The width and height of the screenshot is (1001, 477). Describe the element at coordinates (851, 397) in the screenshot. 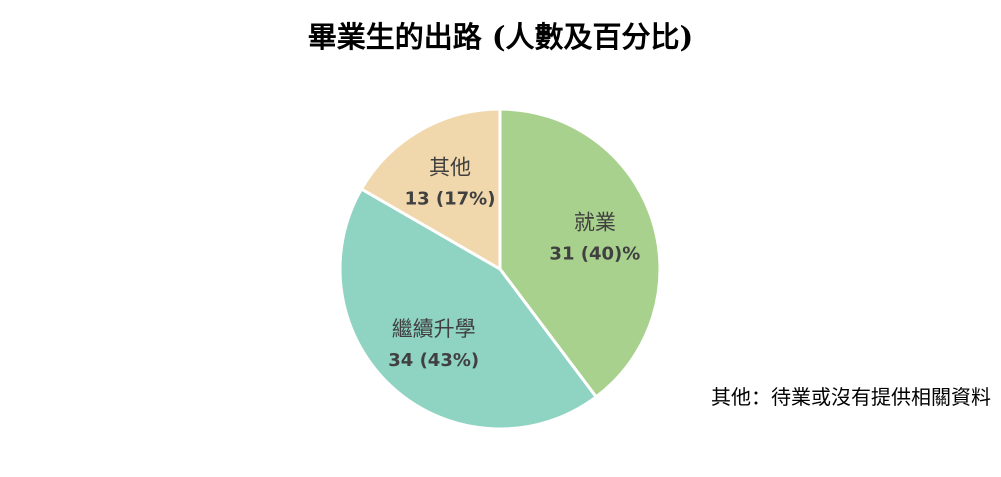

I see `chart-footnote: 其他：待業或沒有提供相關資料` at that location.